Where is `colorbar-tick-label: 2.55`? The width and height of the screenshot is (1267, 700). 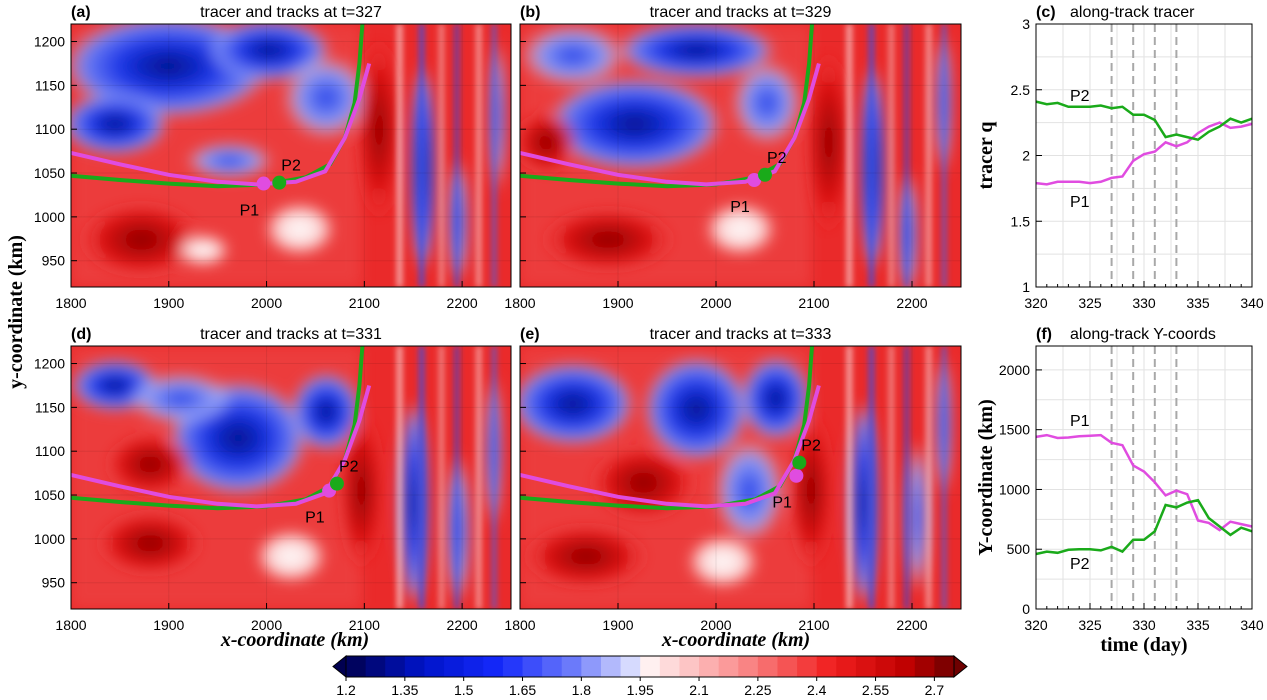
colorbar-tick-label: 2.55 is located at coordinates (875, 690).